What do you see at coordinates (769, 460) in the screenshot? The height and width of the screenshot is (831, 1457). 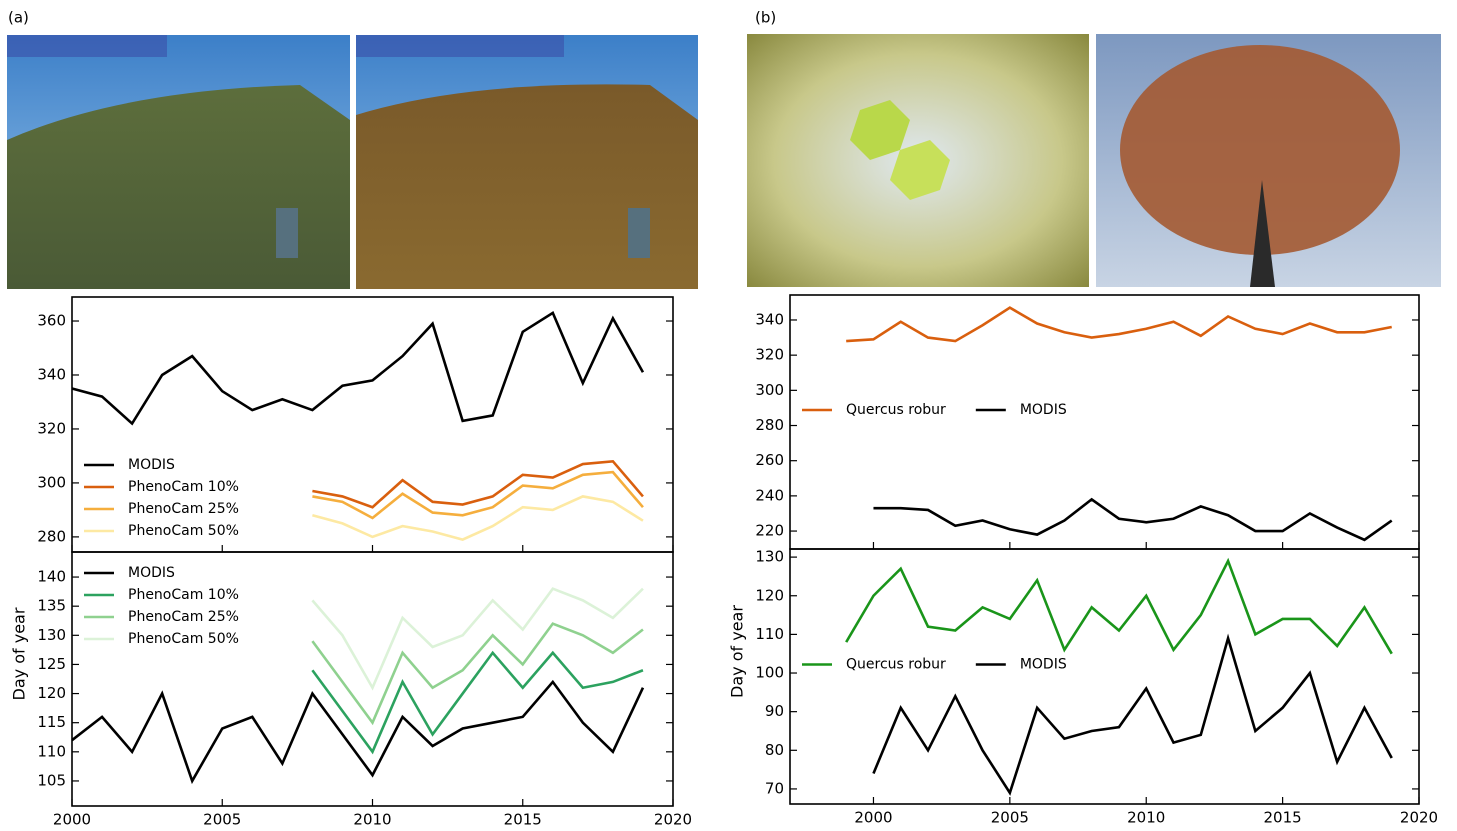 I see `y-tick-label: 260` at bounding box center [769, 460].